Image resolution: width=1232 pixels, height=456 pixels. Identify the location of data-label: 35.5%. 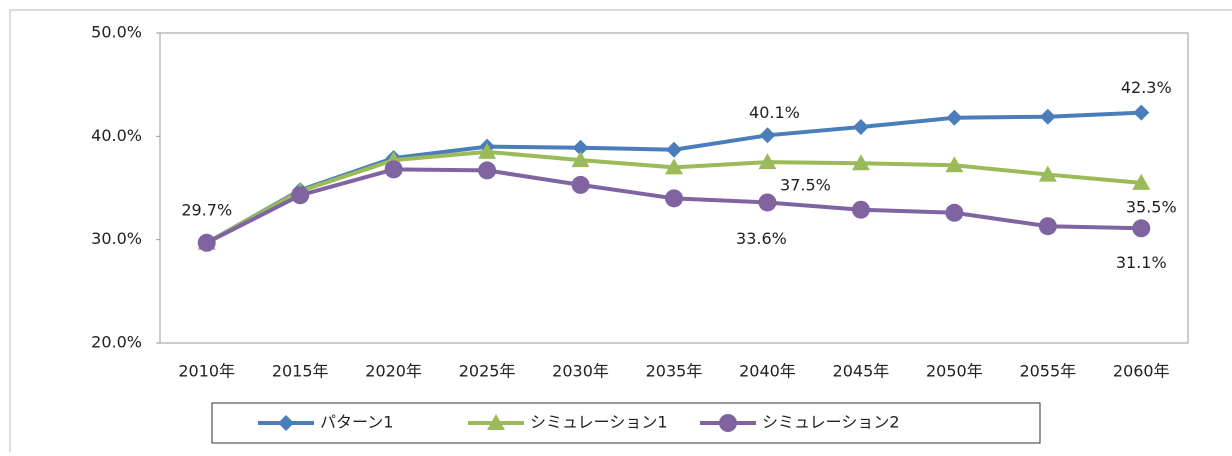
(1151, 206).